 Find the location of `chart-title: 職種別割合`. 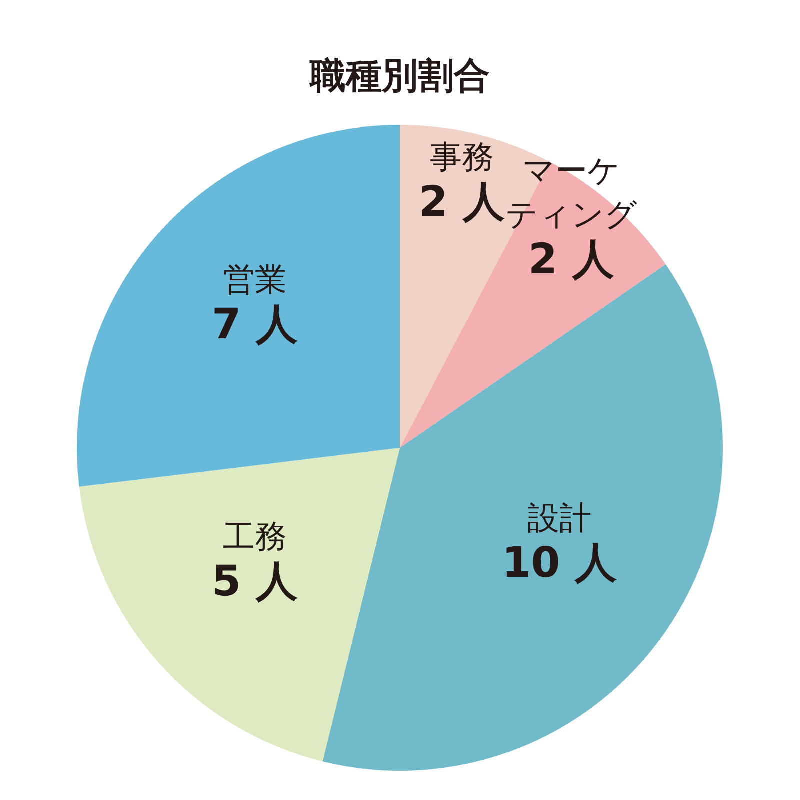

chart-title: 職種別割合 is located at coordinates (399, 76).